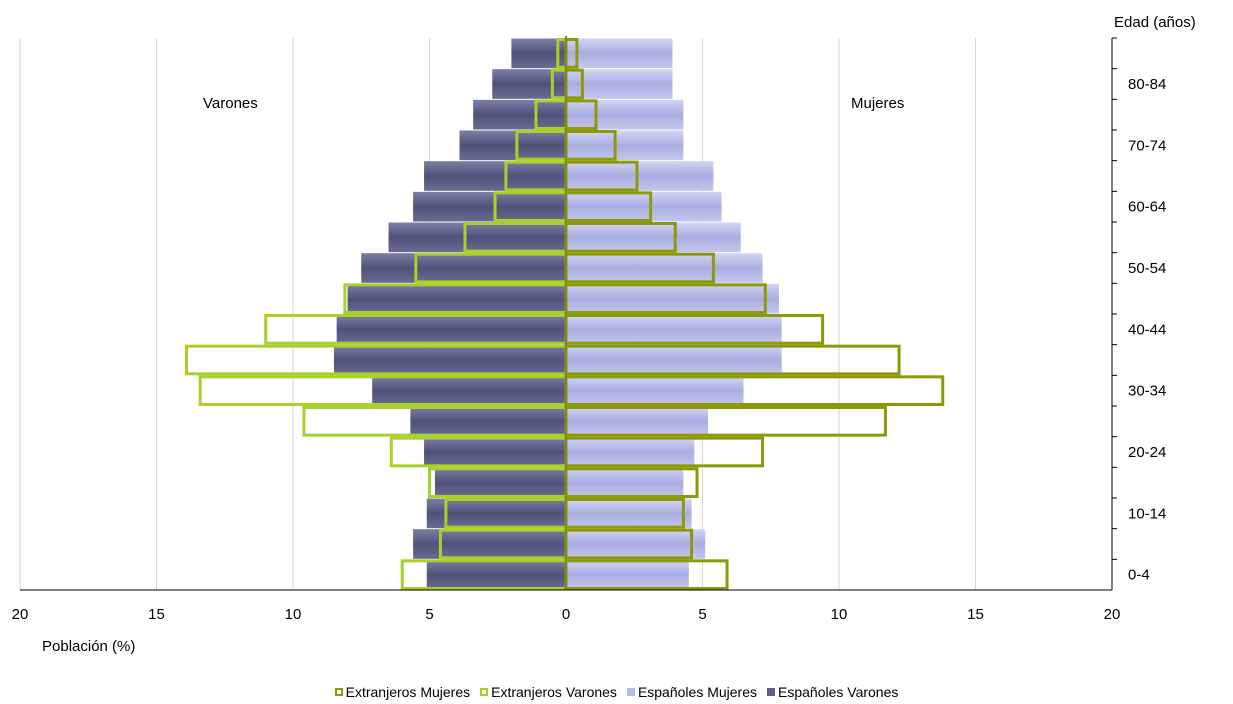 This screenshot has height=704, width=1233. Describe the element at coordinates (566, 614) in the screenshot. I see `x-tick-label: 0` at that location.